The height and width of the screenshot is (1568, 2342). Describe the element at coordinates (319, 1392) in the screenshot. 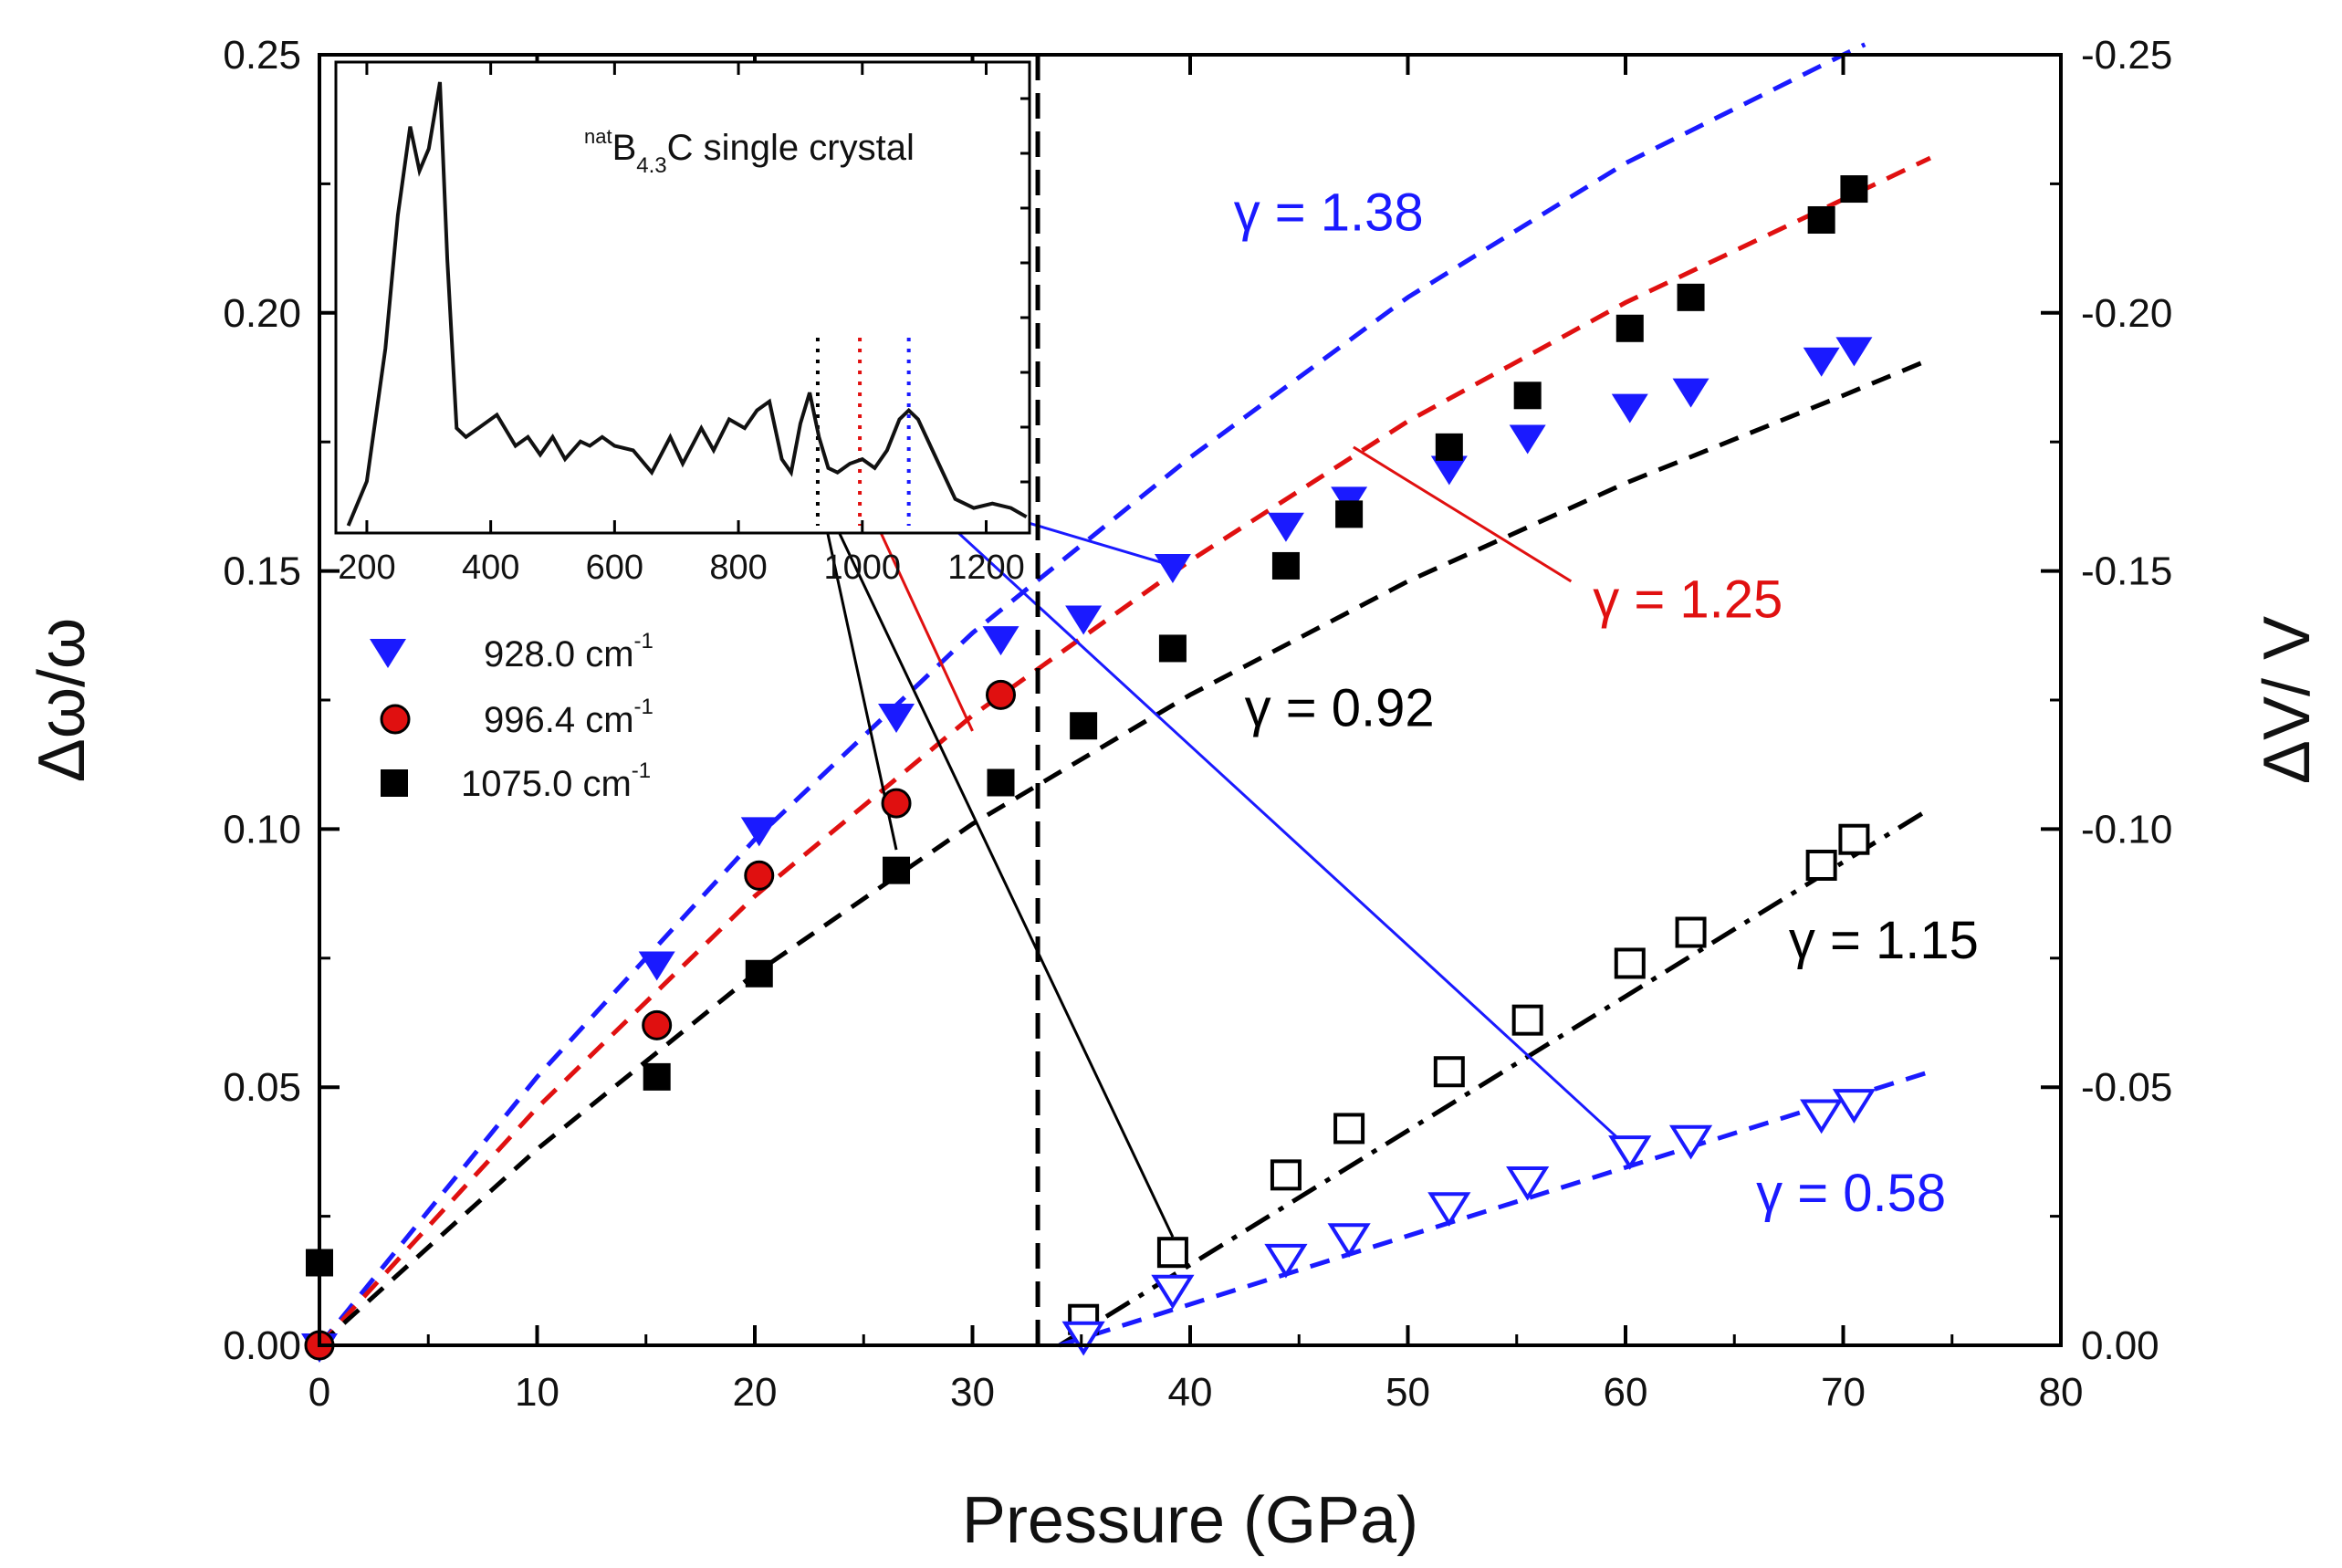

I see `x-tick-label-0: 0` at that location.